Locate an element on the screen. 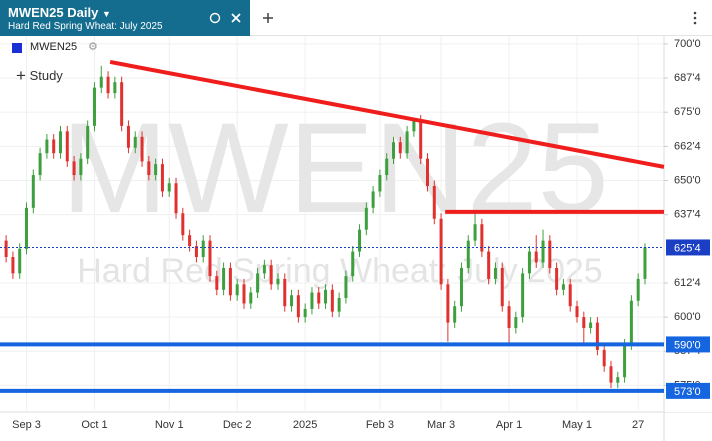 Image resolution: width=712 pixels, height=441 pixels. x-tick-label: Oct 1 is located at coordinates (94, 425).